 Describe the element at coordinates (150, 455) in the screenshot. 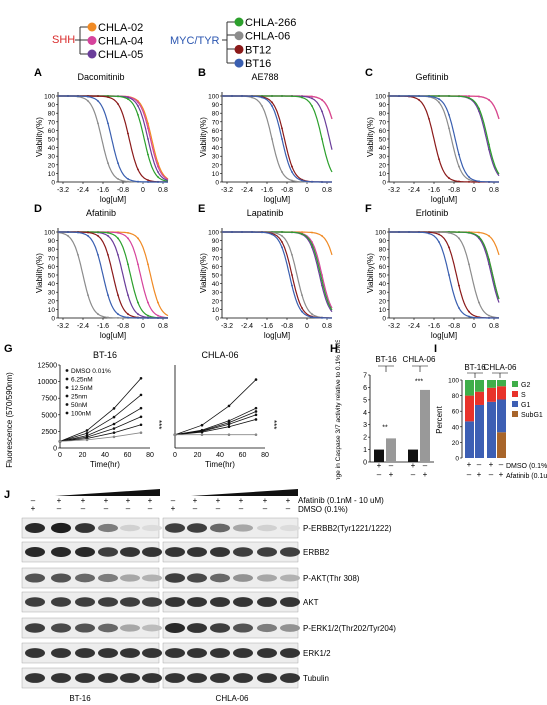

I see `x-tick-label: 80` at that location.